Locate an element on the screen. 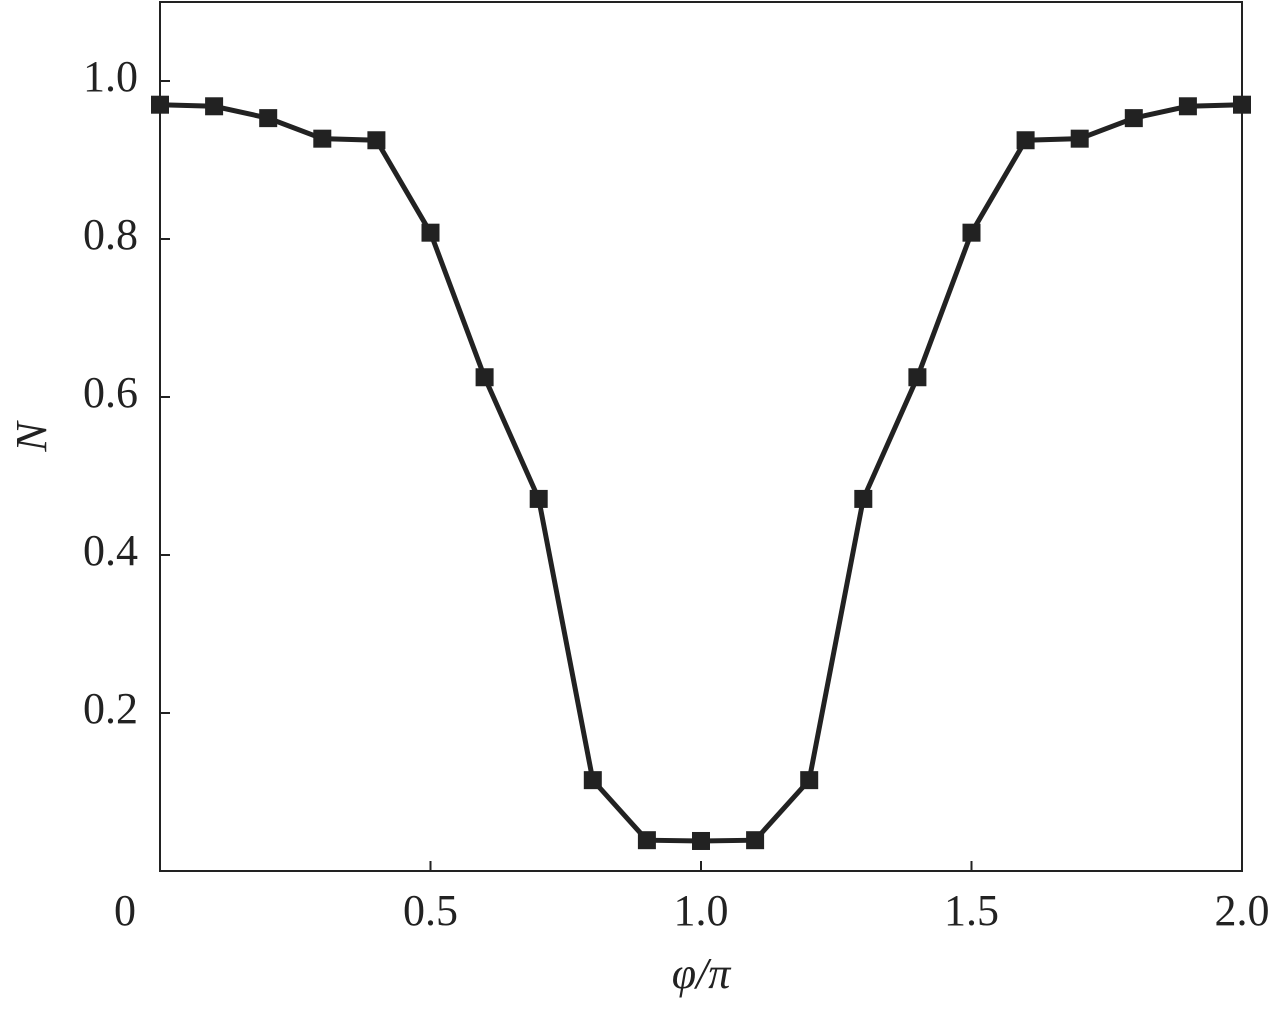 Image resolution: width=1280 pixels, height=1009 pixels. x-tick-label: 0.5 is located at coordinates (430, 910).